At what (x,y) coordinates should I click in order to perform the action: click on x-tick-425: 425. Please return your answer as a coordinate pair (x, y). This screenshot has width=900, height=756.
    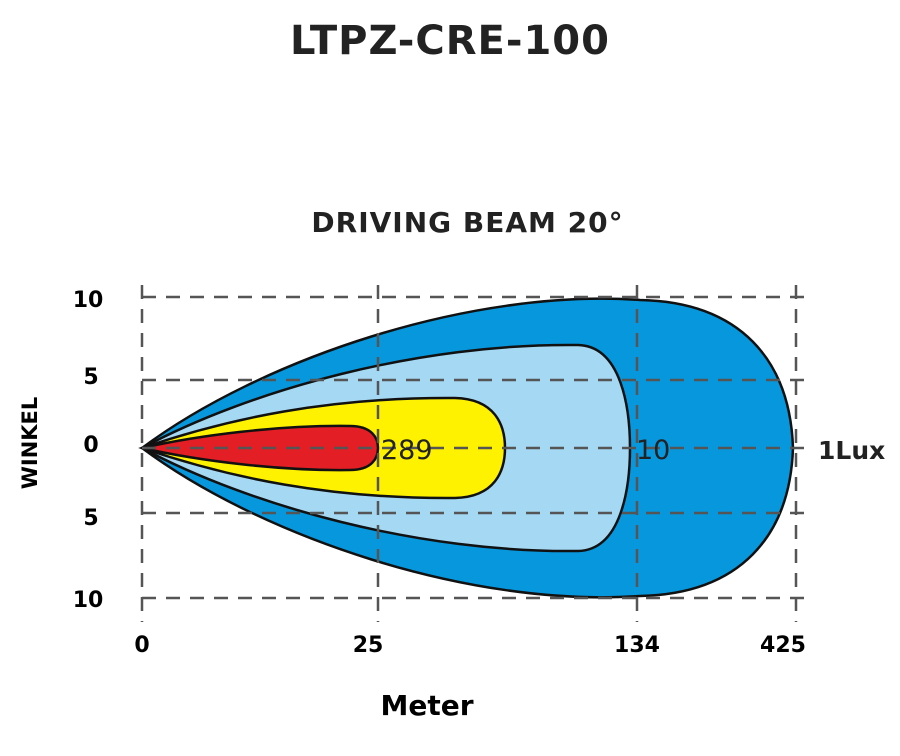
    Looking at the image, I should click on (783, 645).